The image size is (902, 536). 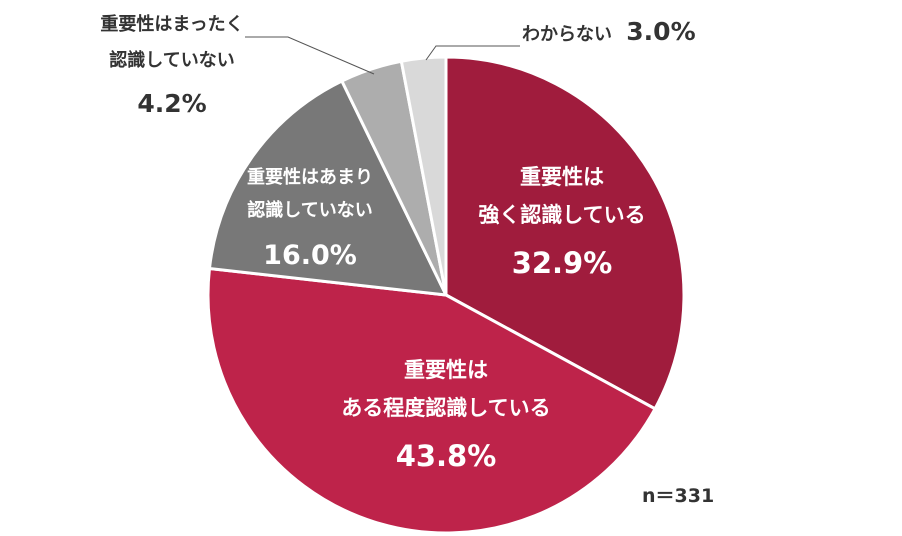 I want to click on slice-4-label-line-2: 認識していない, so click(x=171, y=60).